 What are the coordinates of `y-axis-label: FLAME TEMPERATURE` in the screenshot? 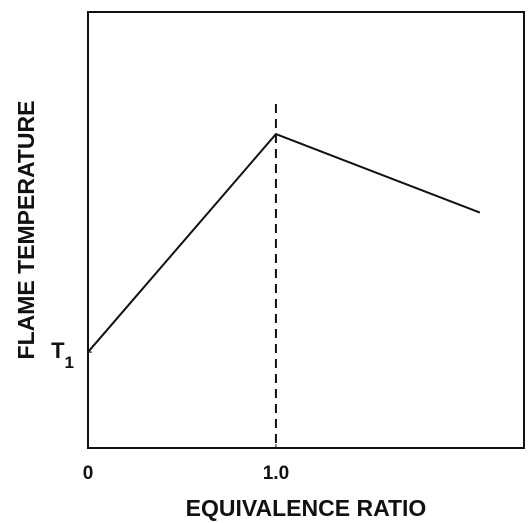 It's located at (26, 230).